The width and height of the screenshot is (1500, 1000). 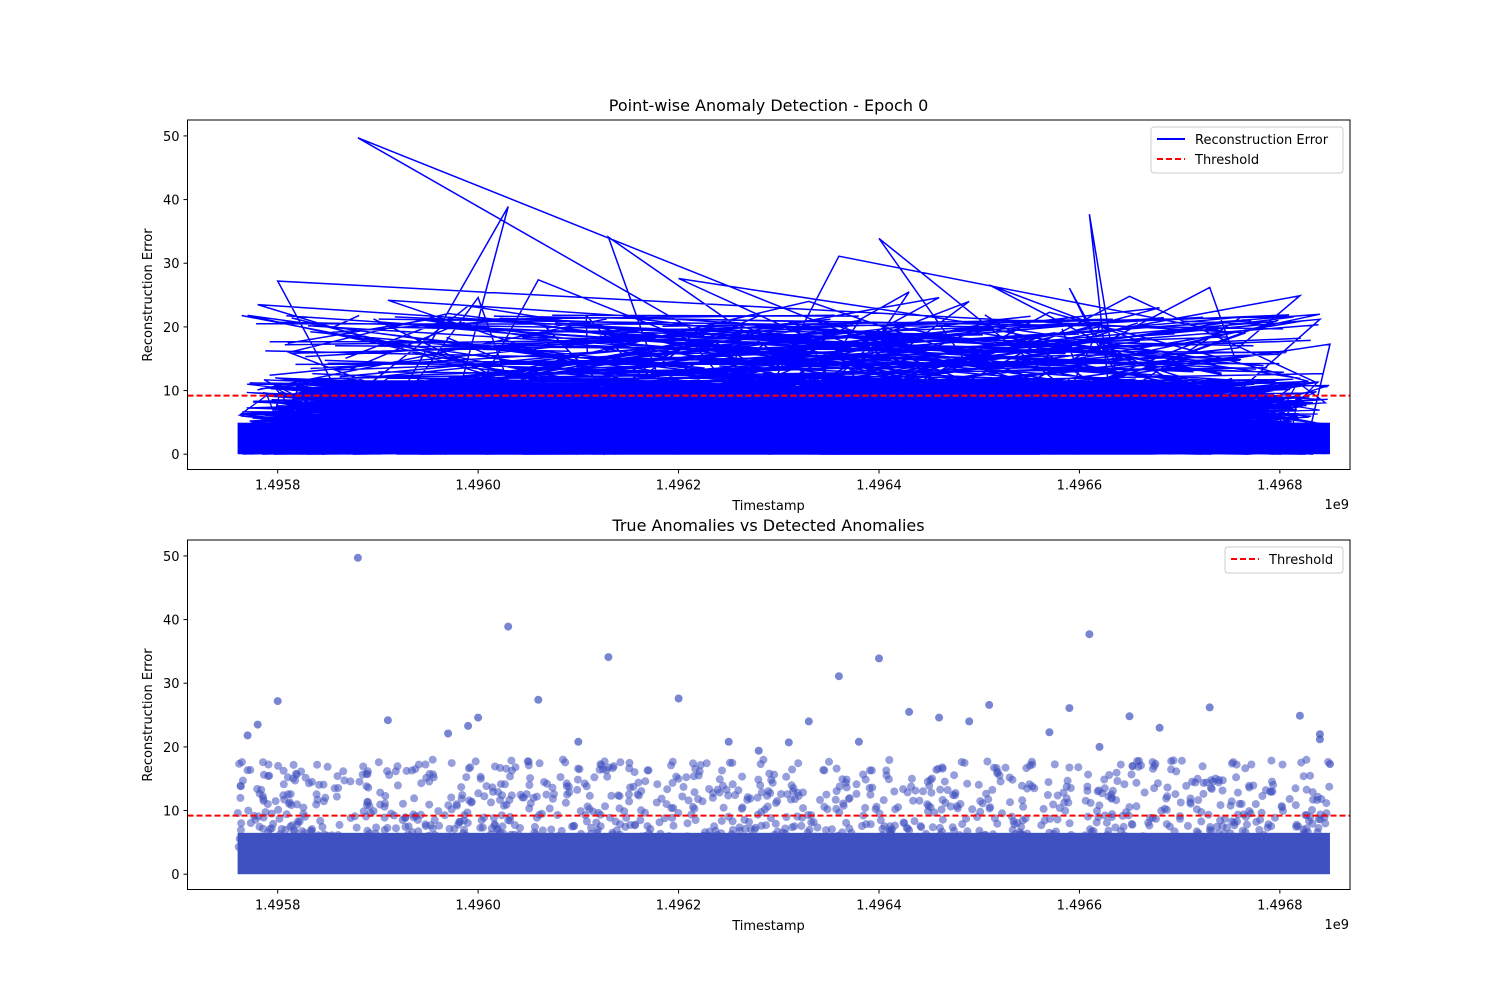 I want to click on y-axis-label: Reconstruction Error, so click(x=148, y=715).